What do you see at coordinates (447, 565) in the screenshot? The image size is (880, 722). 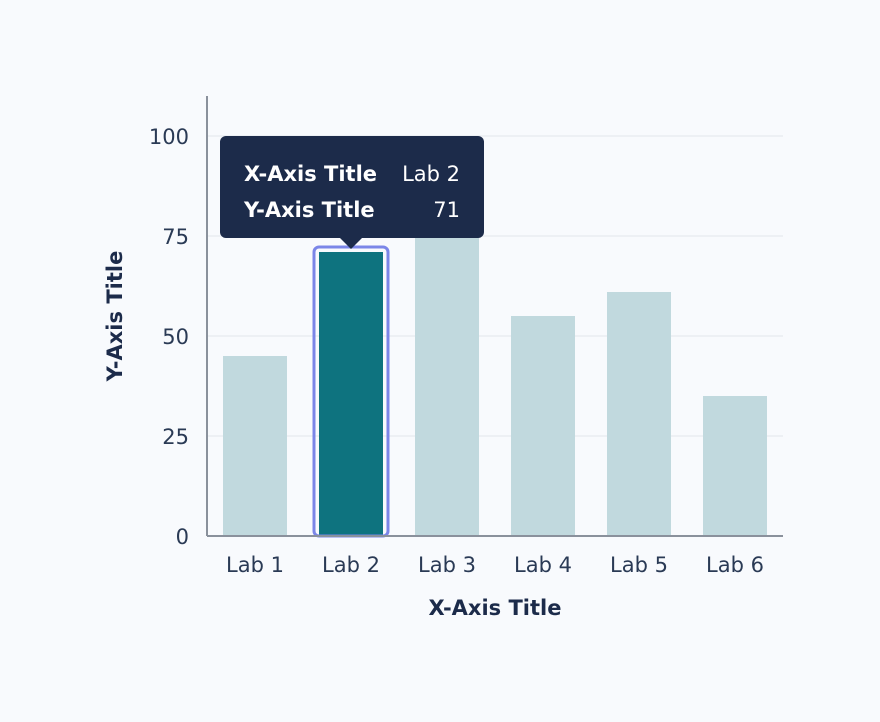 I see `x-tick-label: Lab 3` at bounding box center [447, 565].